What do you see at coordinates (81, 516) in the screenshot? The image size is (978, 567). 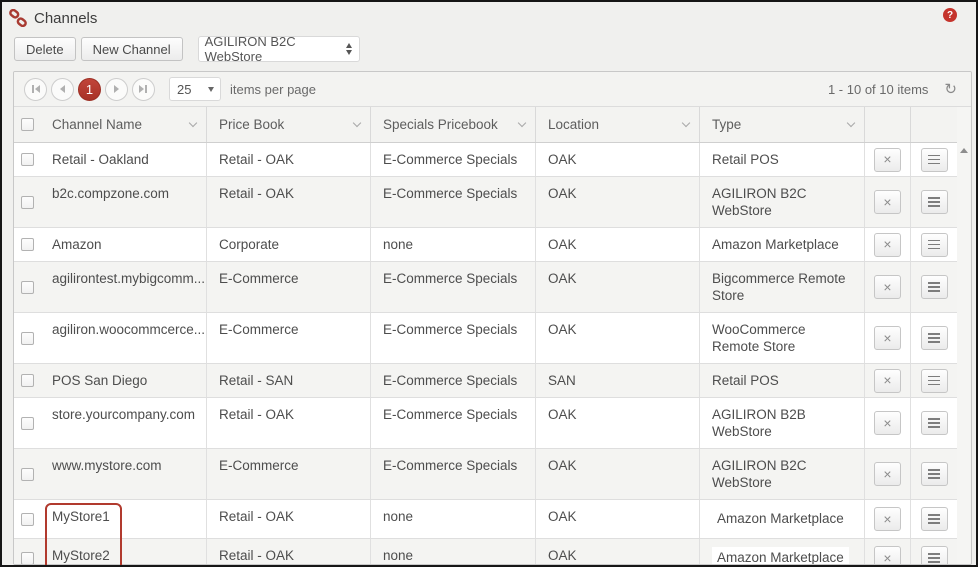 I see `channel-name-text: MyStore1` at bounding box center [81, 516].